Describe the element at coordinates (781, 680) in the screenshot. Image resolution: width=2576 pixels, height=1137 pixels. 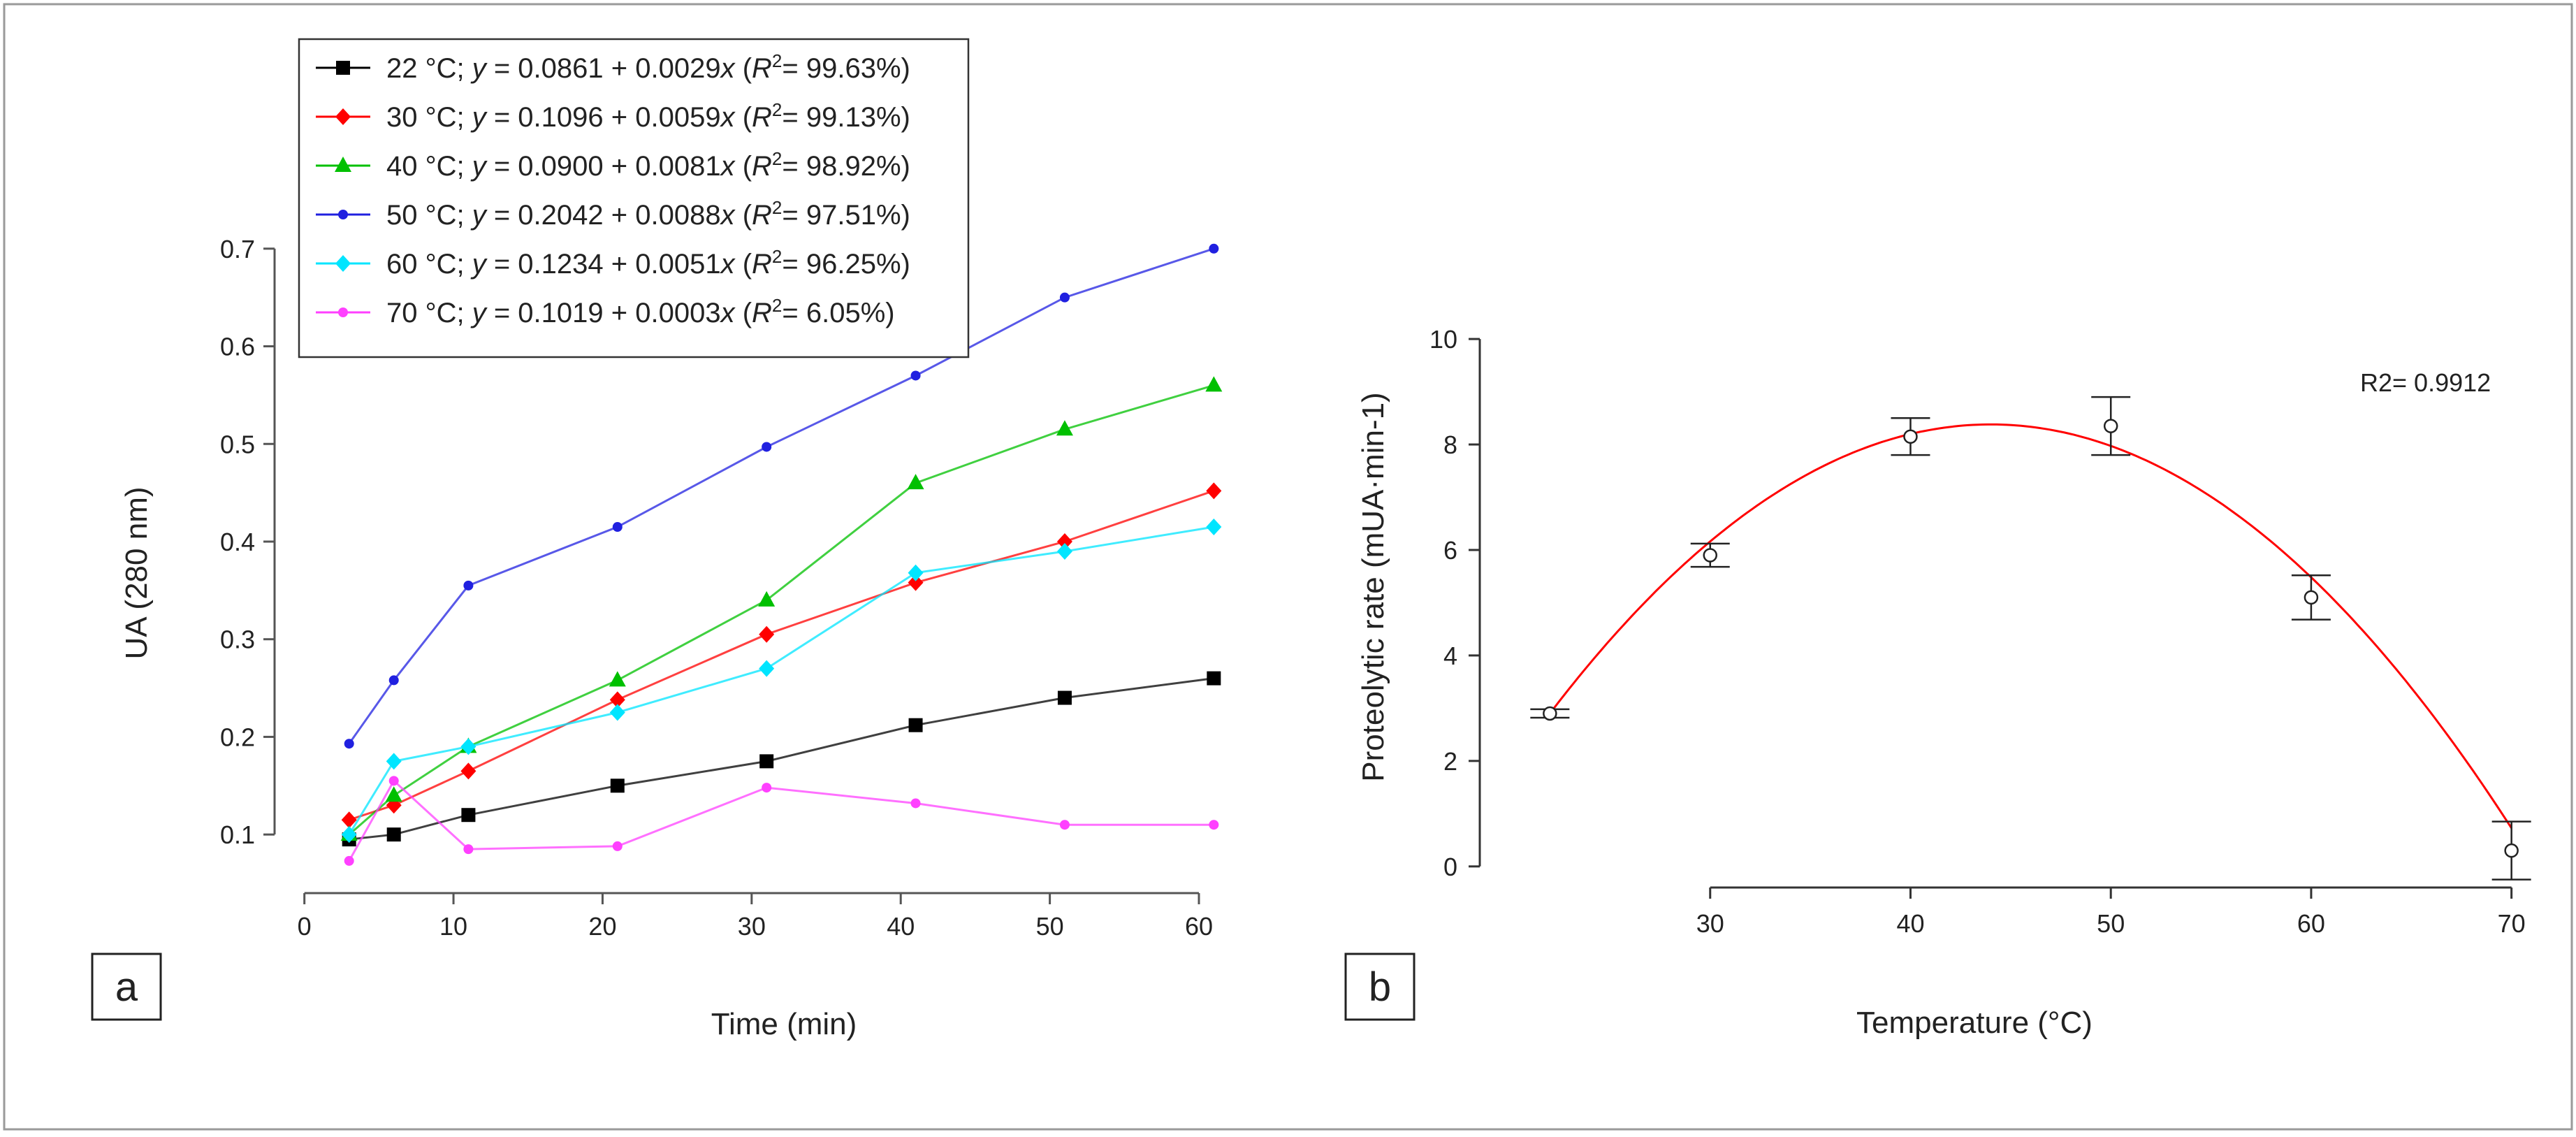
I see `series-line-60-c` at that location.